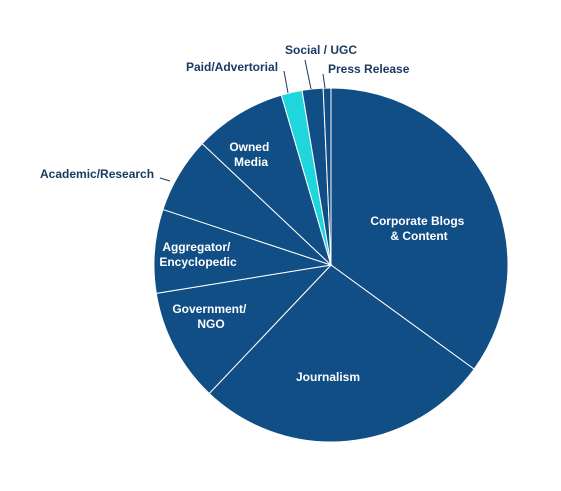 This screenshot has height=491, width=561. Describe the element at coordinates (232, 67) in the screenshot. I see `slice-label-paid: Paid/Advertorial` at that location.